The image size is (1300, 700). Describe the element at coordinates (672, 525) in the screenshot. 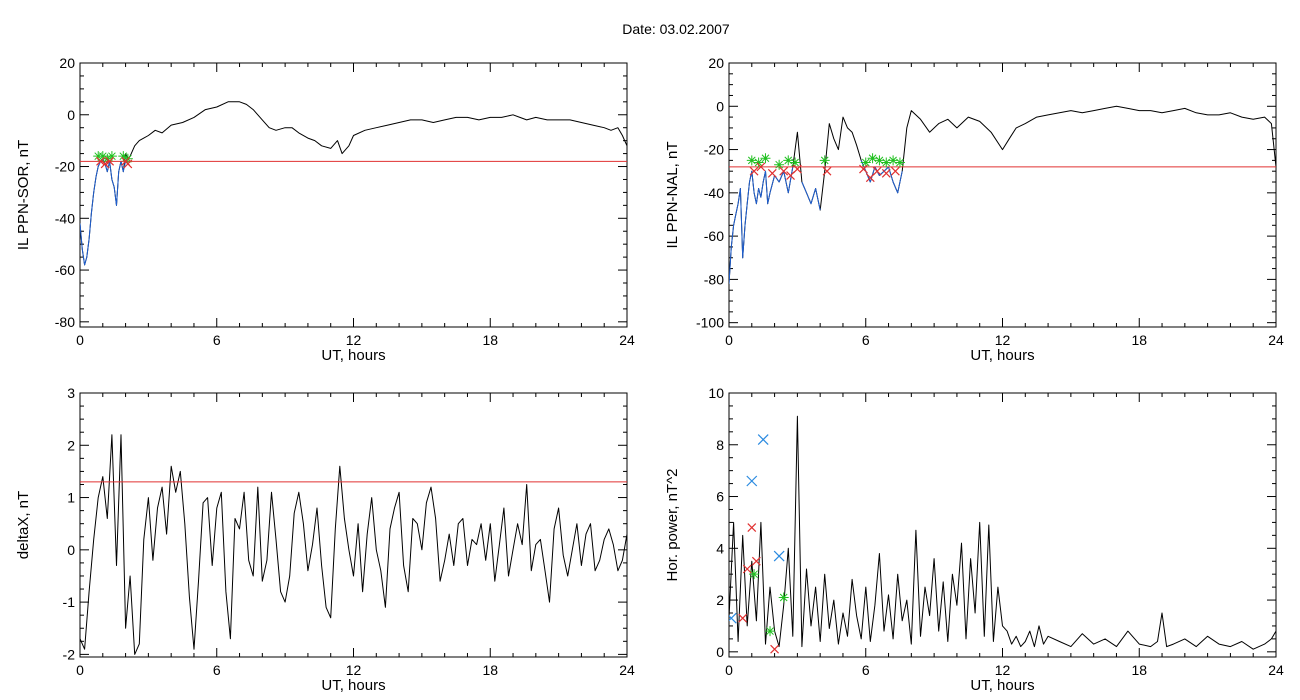

I see `y-axis-label: Hor. power, nT^2` at that location.